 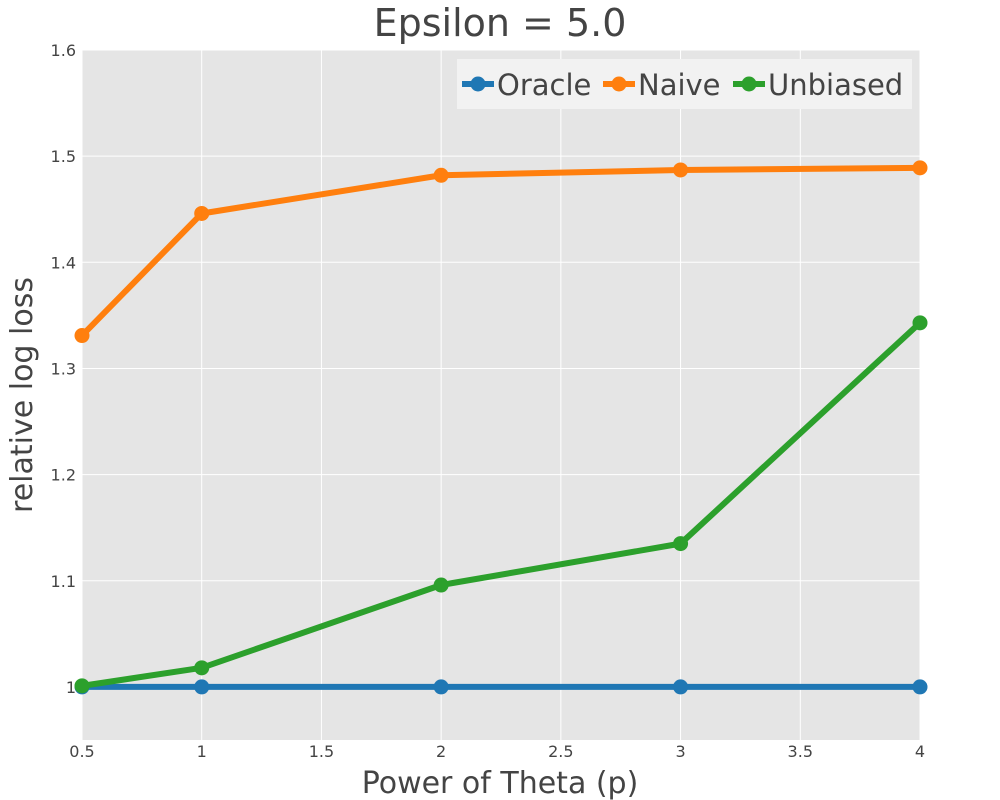 What do you see at coordinates (500, 783) in the screenshot?
I see `x-axis-label: Power of Theta (p)` at bounding box center [500, 783].